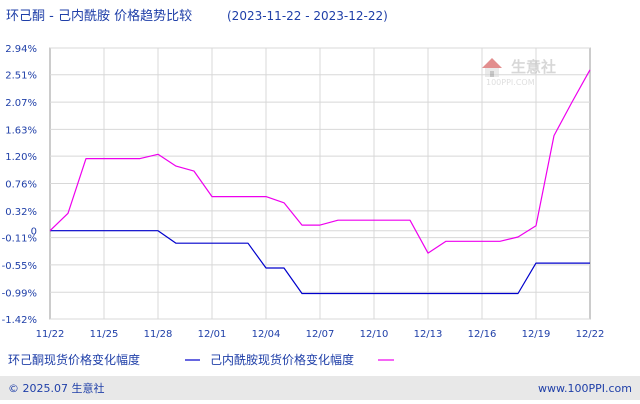  I want to click on footer-band, so click(320, 388).